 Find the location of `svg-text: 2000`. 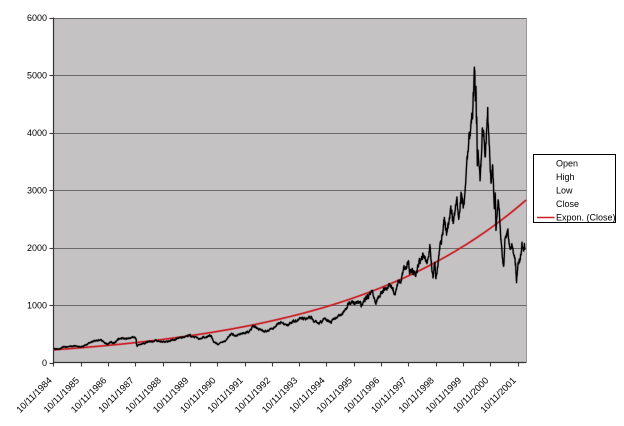

svg-text: 2000 is located at coordinates (37, 248).